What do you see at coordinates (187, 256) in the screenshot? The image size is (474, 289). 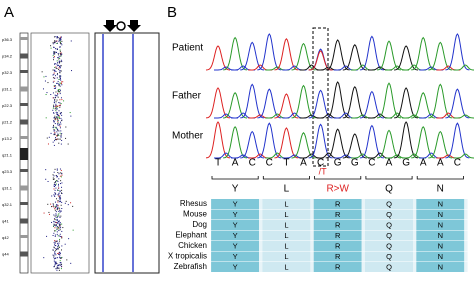 I see `species-label: X tropicalis` at bounding box center [187, 256].